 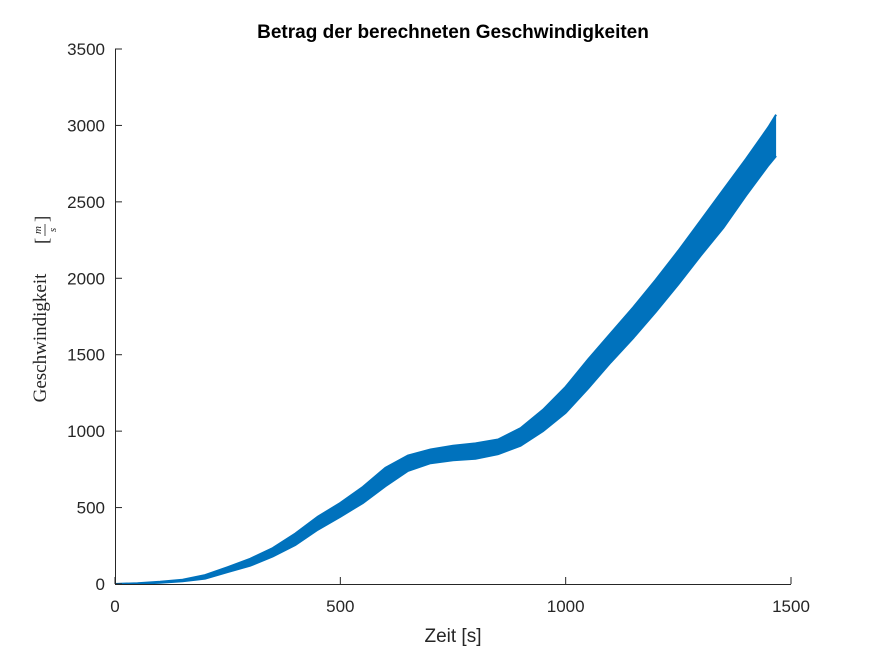 I want to click on y-tick-label: 3000, so click(x=86, y=125).